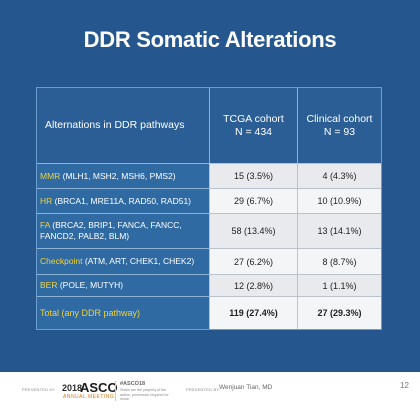 This screenshot has height=420, width=420. Describe the element at coordinates (253, 175) in the screenshot. I see `tcga-value: 15 (3.5%)` at that location.